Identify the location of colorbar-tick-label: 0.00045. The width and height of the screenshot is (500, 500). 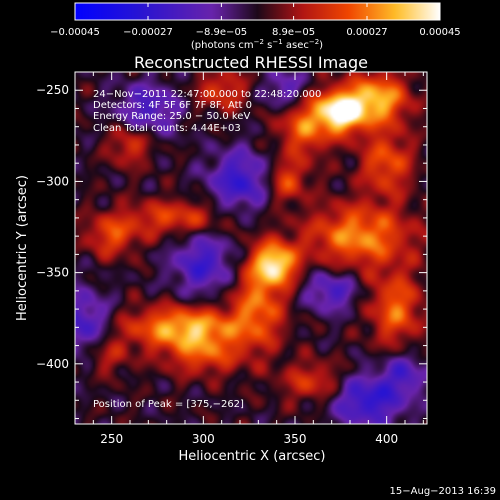
(439, 32).